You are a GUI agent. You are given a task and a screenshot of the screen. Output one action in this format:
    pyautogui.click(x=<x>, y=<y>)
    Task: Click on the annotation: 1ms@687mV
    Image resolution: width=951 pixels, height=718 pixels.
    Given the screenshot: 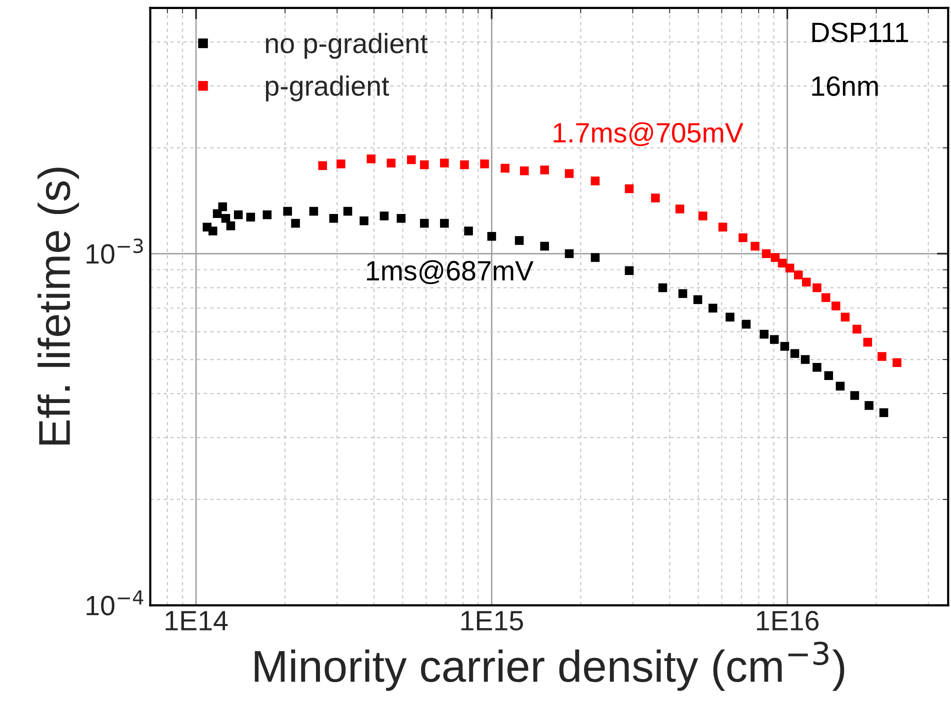 What is the action you would take?
    pyautogui.click(x=450, y=272)
    